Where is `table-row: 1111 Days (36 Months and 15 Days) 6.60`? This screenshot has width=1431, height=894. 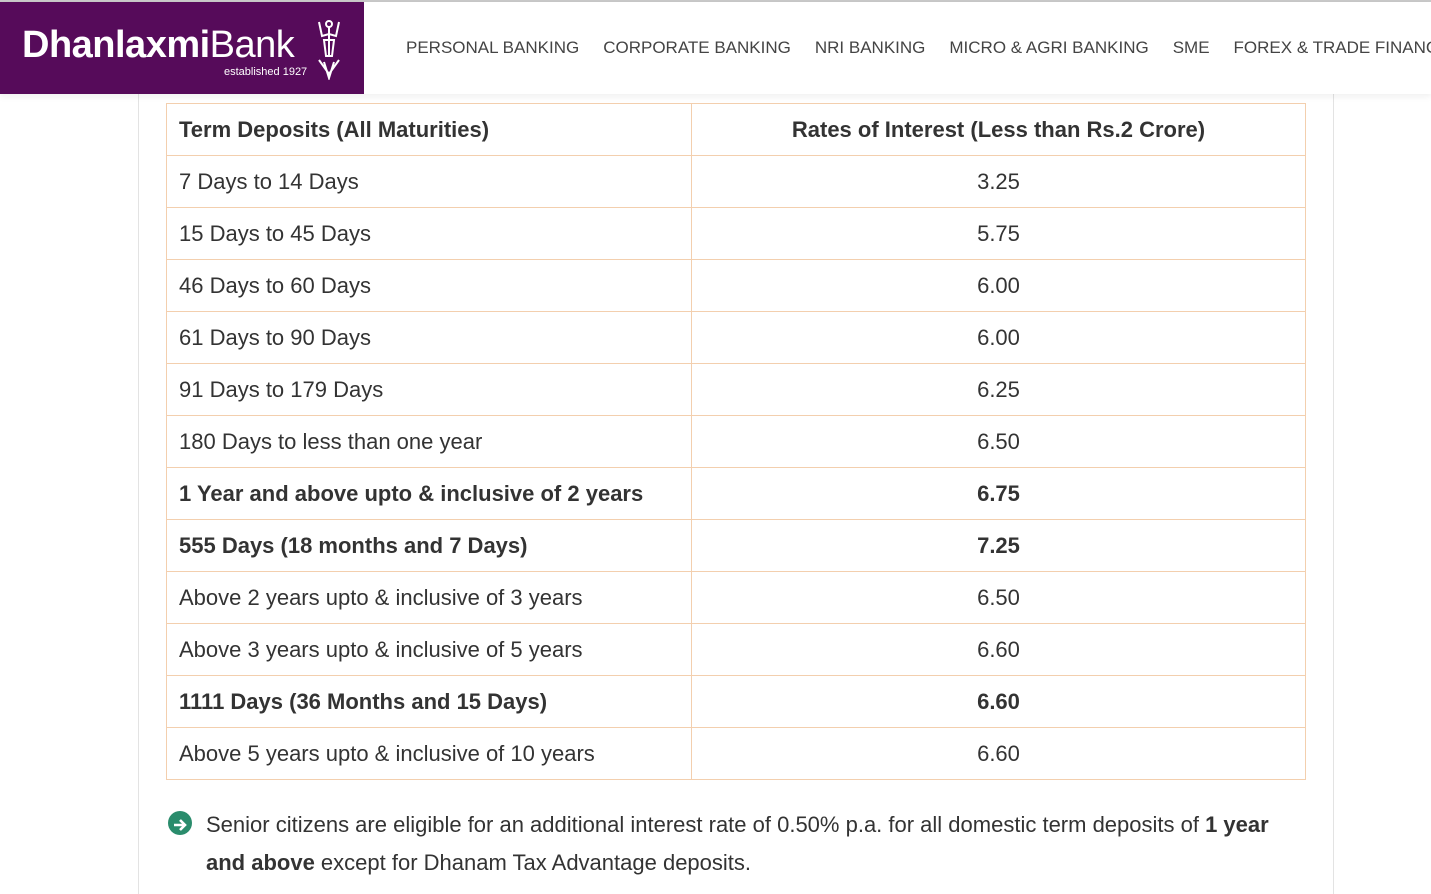
table-row: 1111 Days (36 Months and 15 Days) 6.60 is located at coordinates (736, 701).